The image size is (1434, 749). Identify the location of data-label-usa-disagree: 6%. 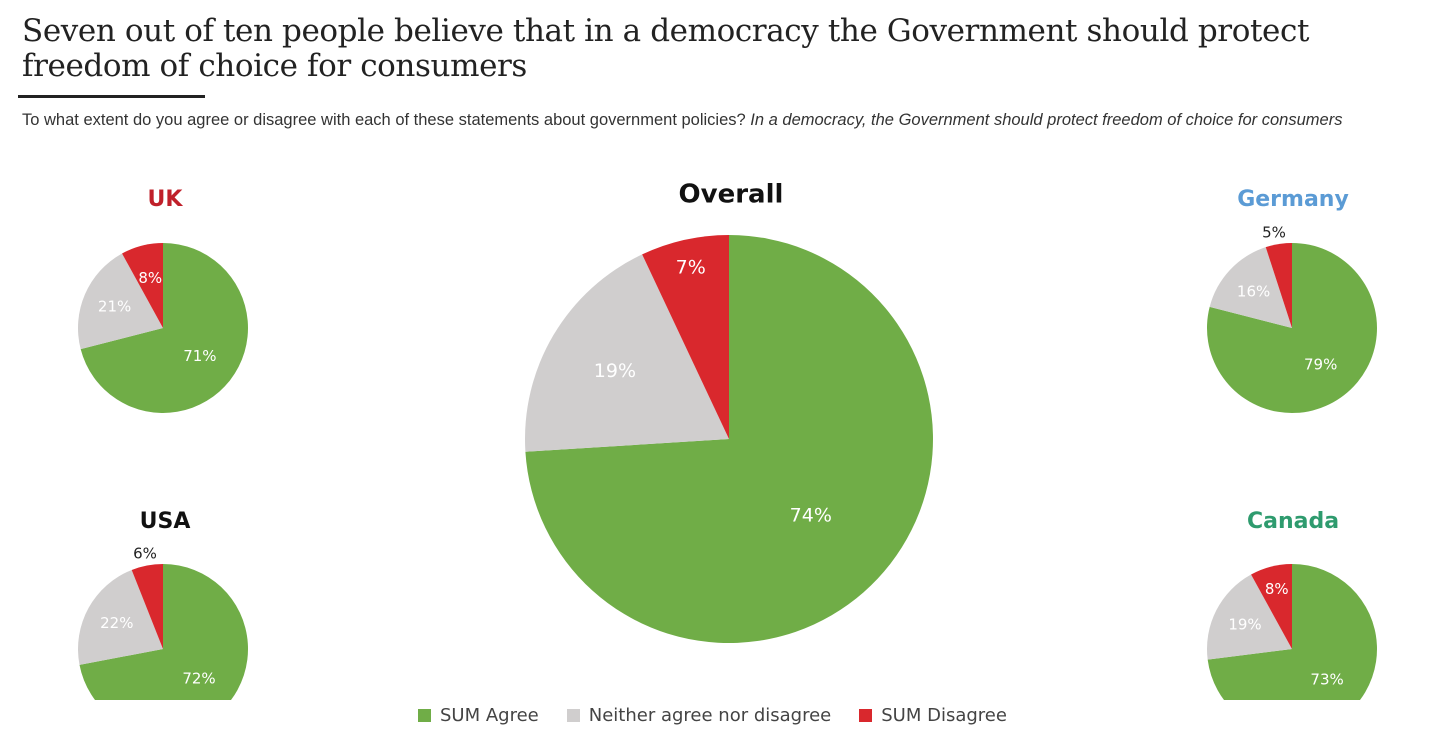
(145, 554).